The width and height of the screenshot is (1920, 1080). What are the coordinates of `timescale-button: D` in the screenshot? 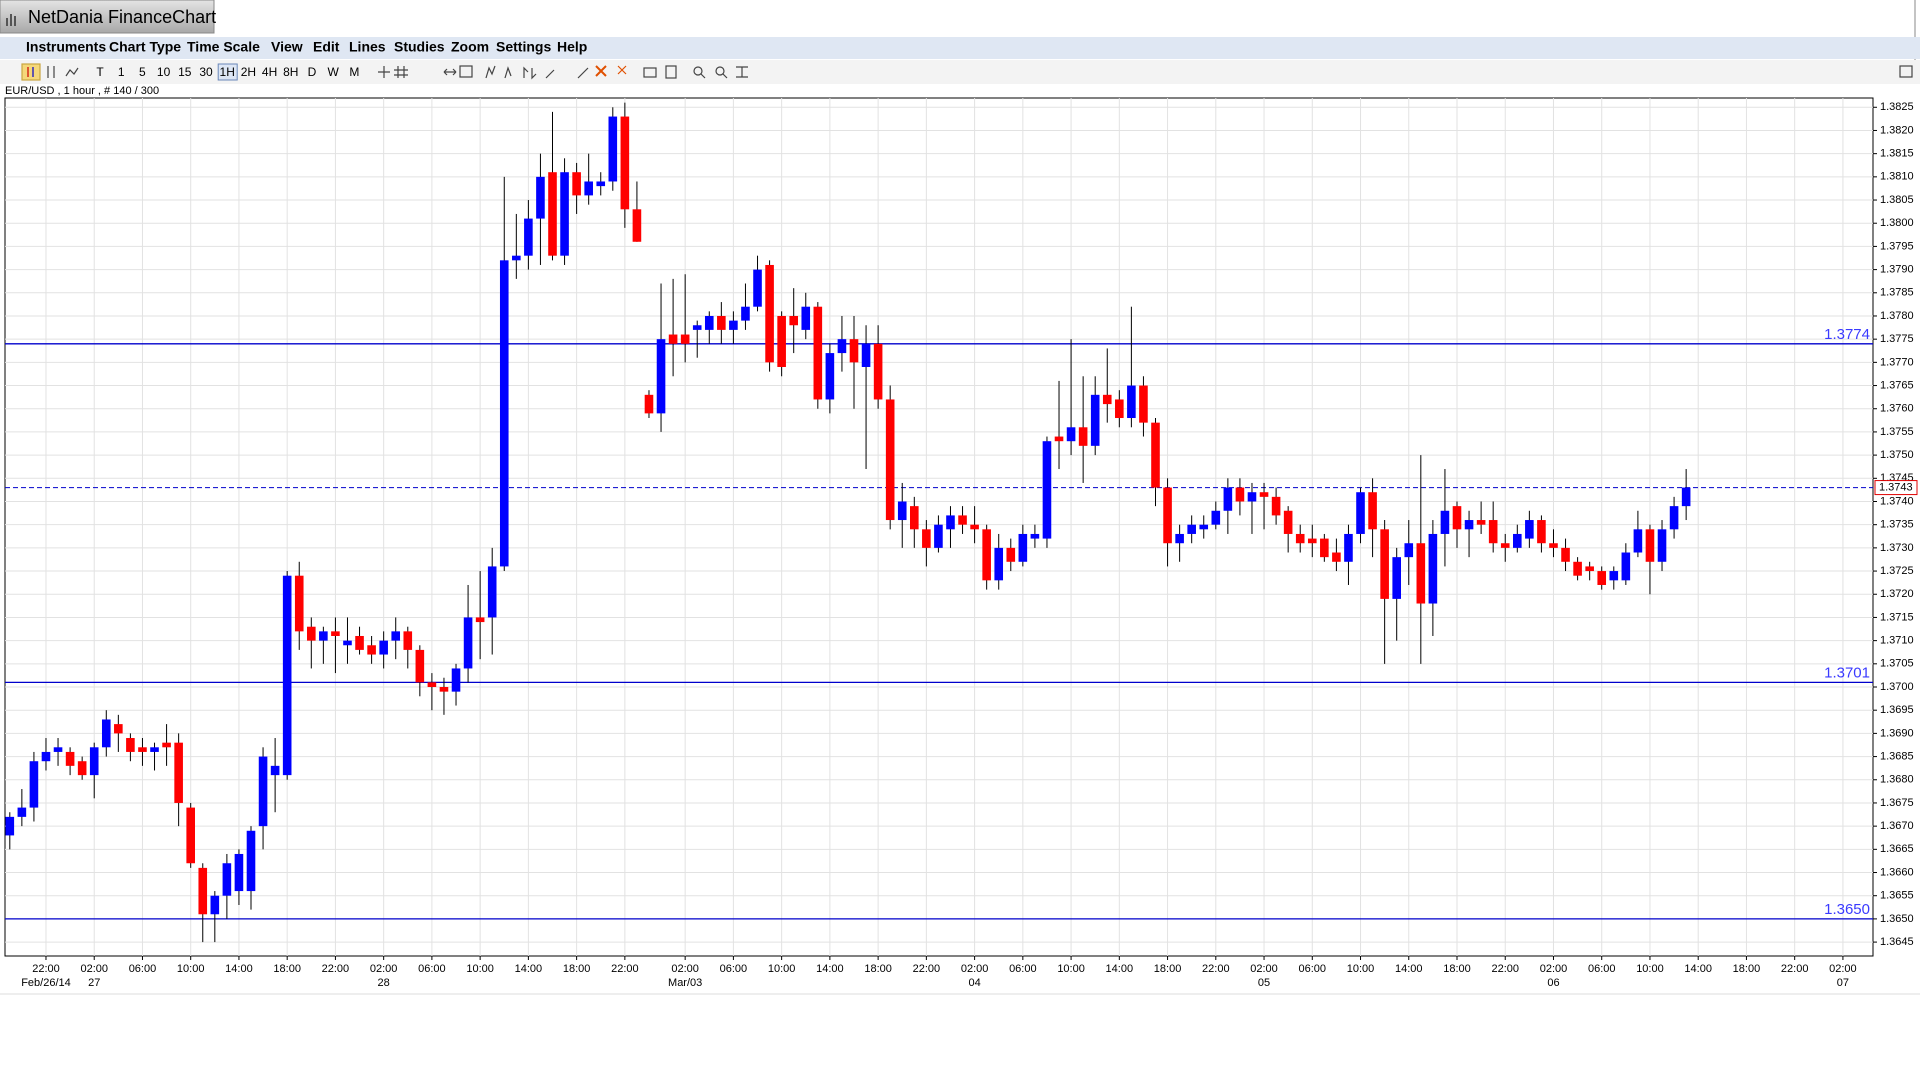 It's located at (312, 72).